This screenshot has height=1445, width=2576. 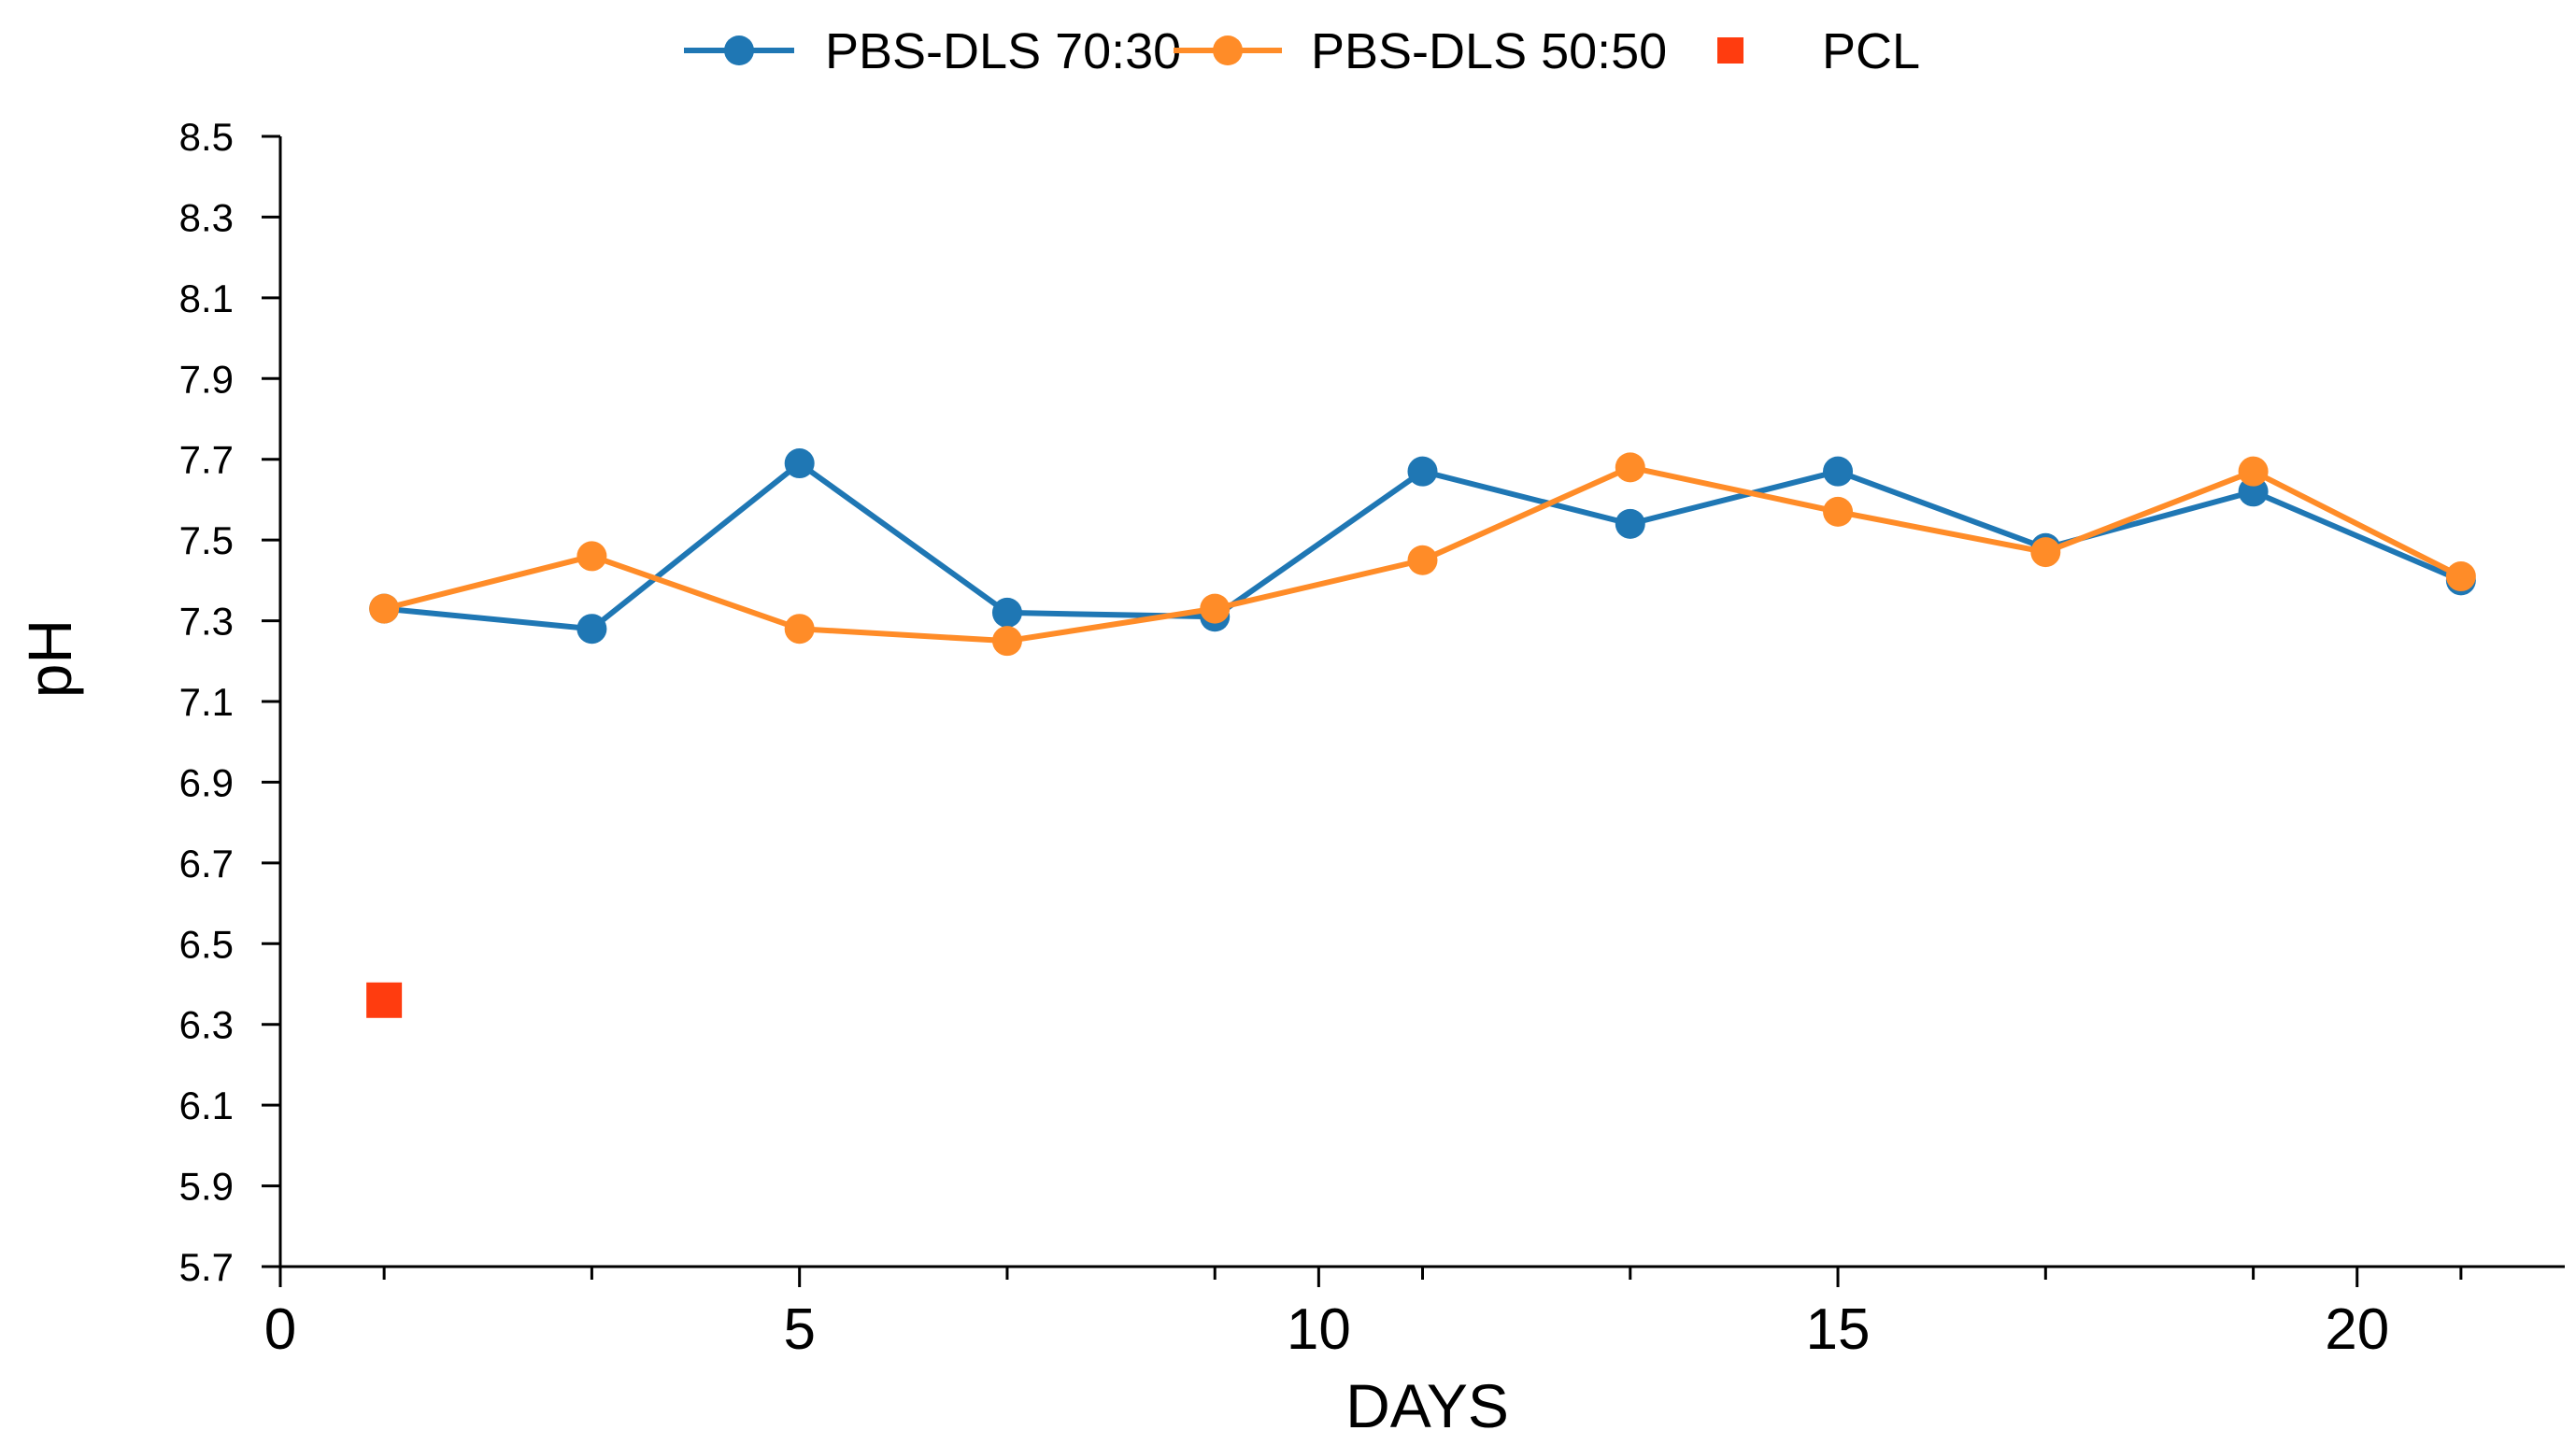 What do you see at coordinates (207, 137) in the screenshot?
I see `y-tick-label: 8.5` at bounding box center [207, 137].